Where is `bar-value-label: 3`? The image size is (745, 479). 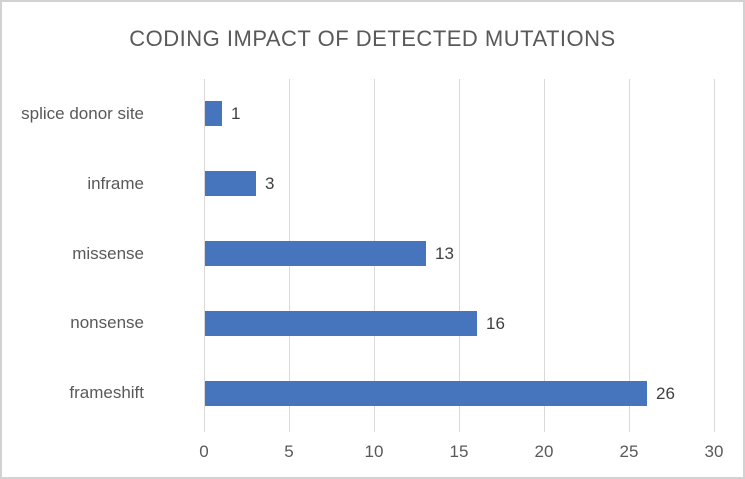 bar-value-label: 3 is located at coordinates (270, 184).